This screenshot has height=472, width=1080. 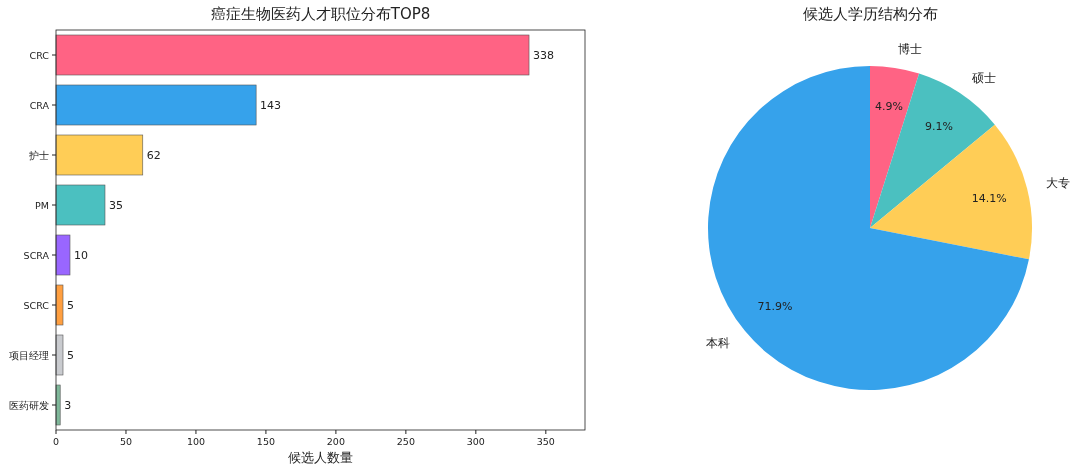 I want to click on x-tick-label: 50, so click(x=126, y=441).